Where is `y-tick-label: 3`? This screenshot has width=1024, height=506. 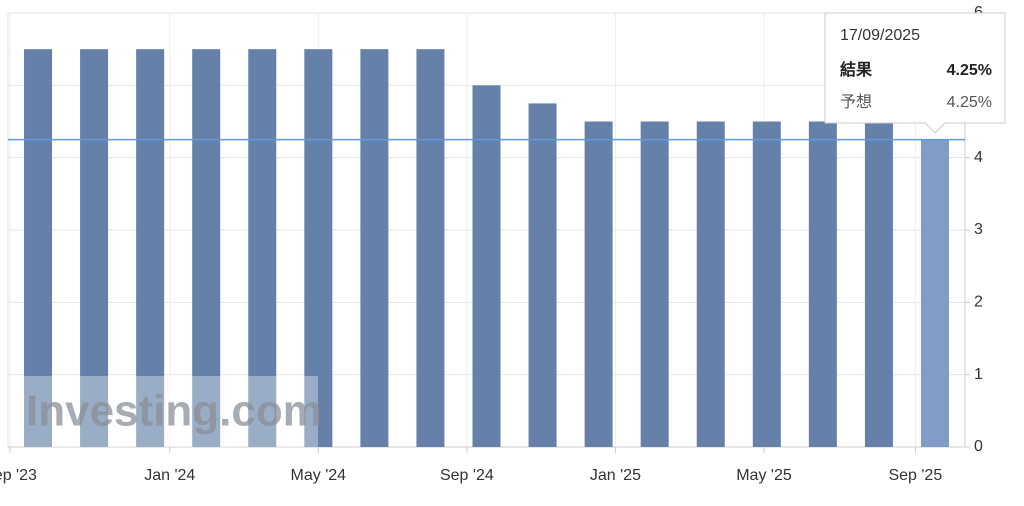 y-tick-label: 3 is located at coordinates (978, 229).